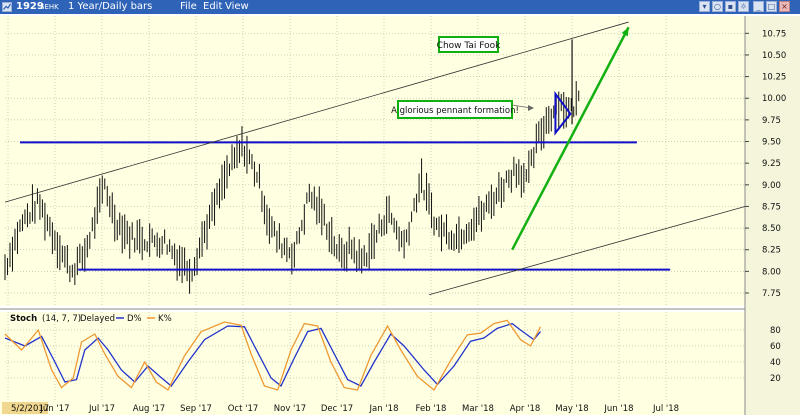 This screenshot has height=415, width=800. I want to click on pennant-label: A glorious pennant formation!, so click(455, 111).